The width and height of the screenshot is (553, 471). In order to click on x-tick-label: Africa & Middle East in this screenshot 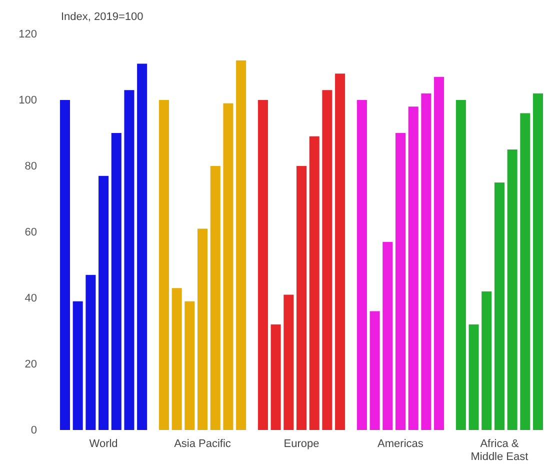, I will do `click(499, 450)`.